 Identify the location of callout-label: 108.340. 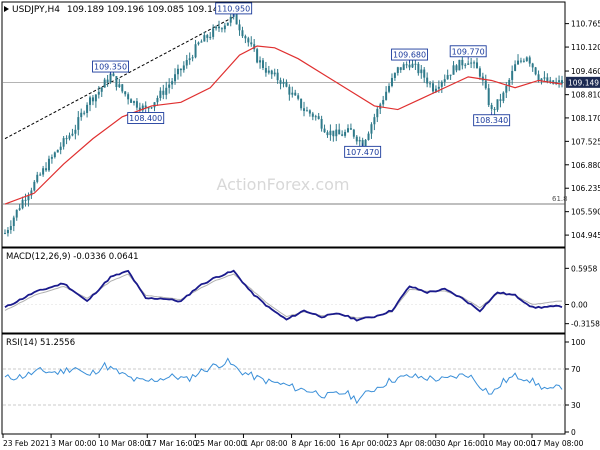
(491, 120).